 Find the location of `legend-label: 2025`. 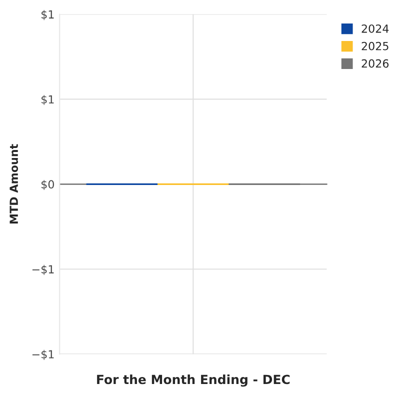

legend-label: 2025 is located at coordinates (375, 46).